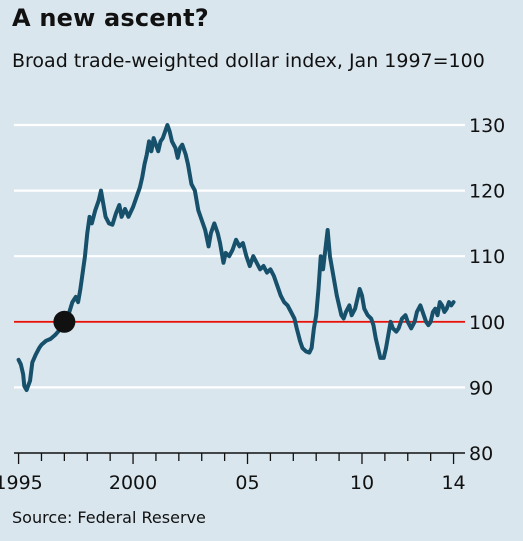 The image size is (523, 541). I want to click on y-tick-label: 80, so click(481, 454).